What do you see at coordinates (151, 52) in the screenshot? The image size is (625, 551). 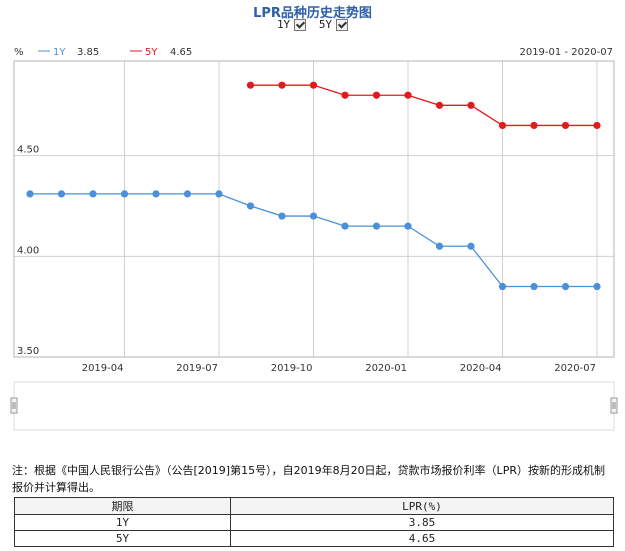 I see `legend-5y-label: 5Y` at bounding box center [151, 52].